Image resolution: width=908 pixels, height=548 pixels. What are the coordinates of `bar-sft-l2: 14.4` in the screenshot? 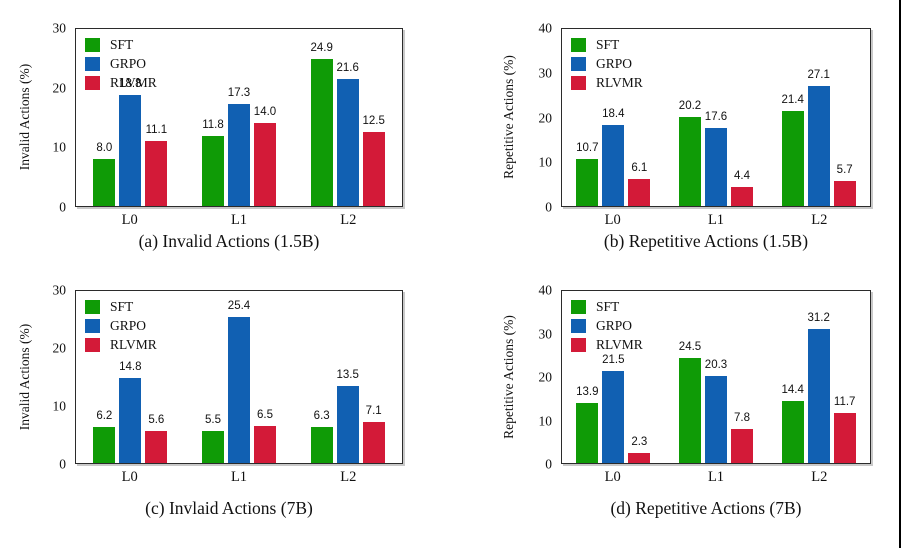 It's located at (792, 424).